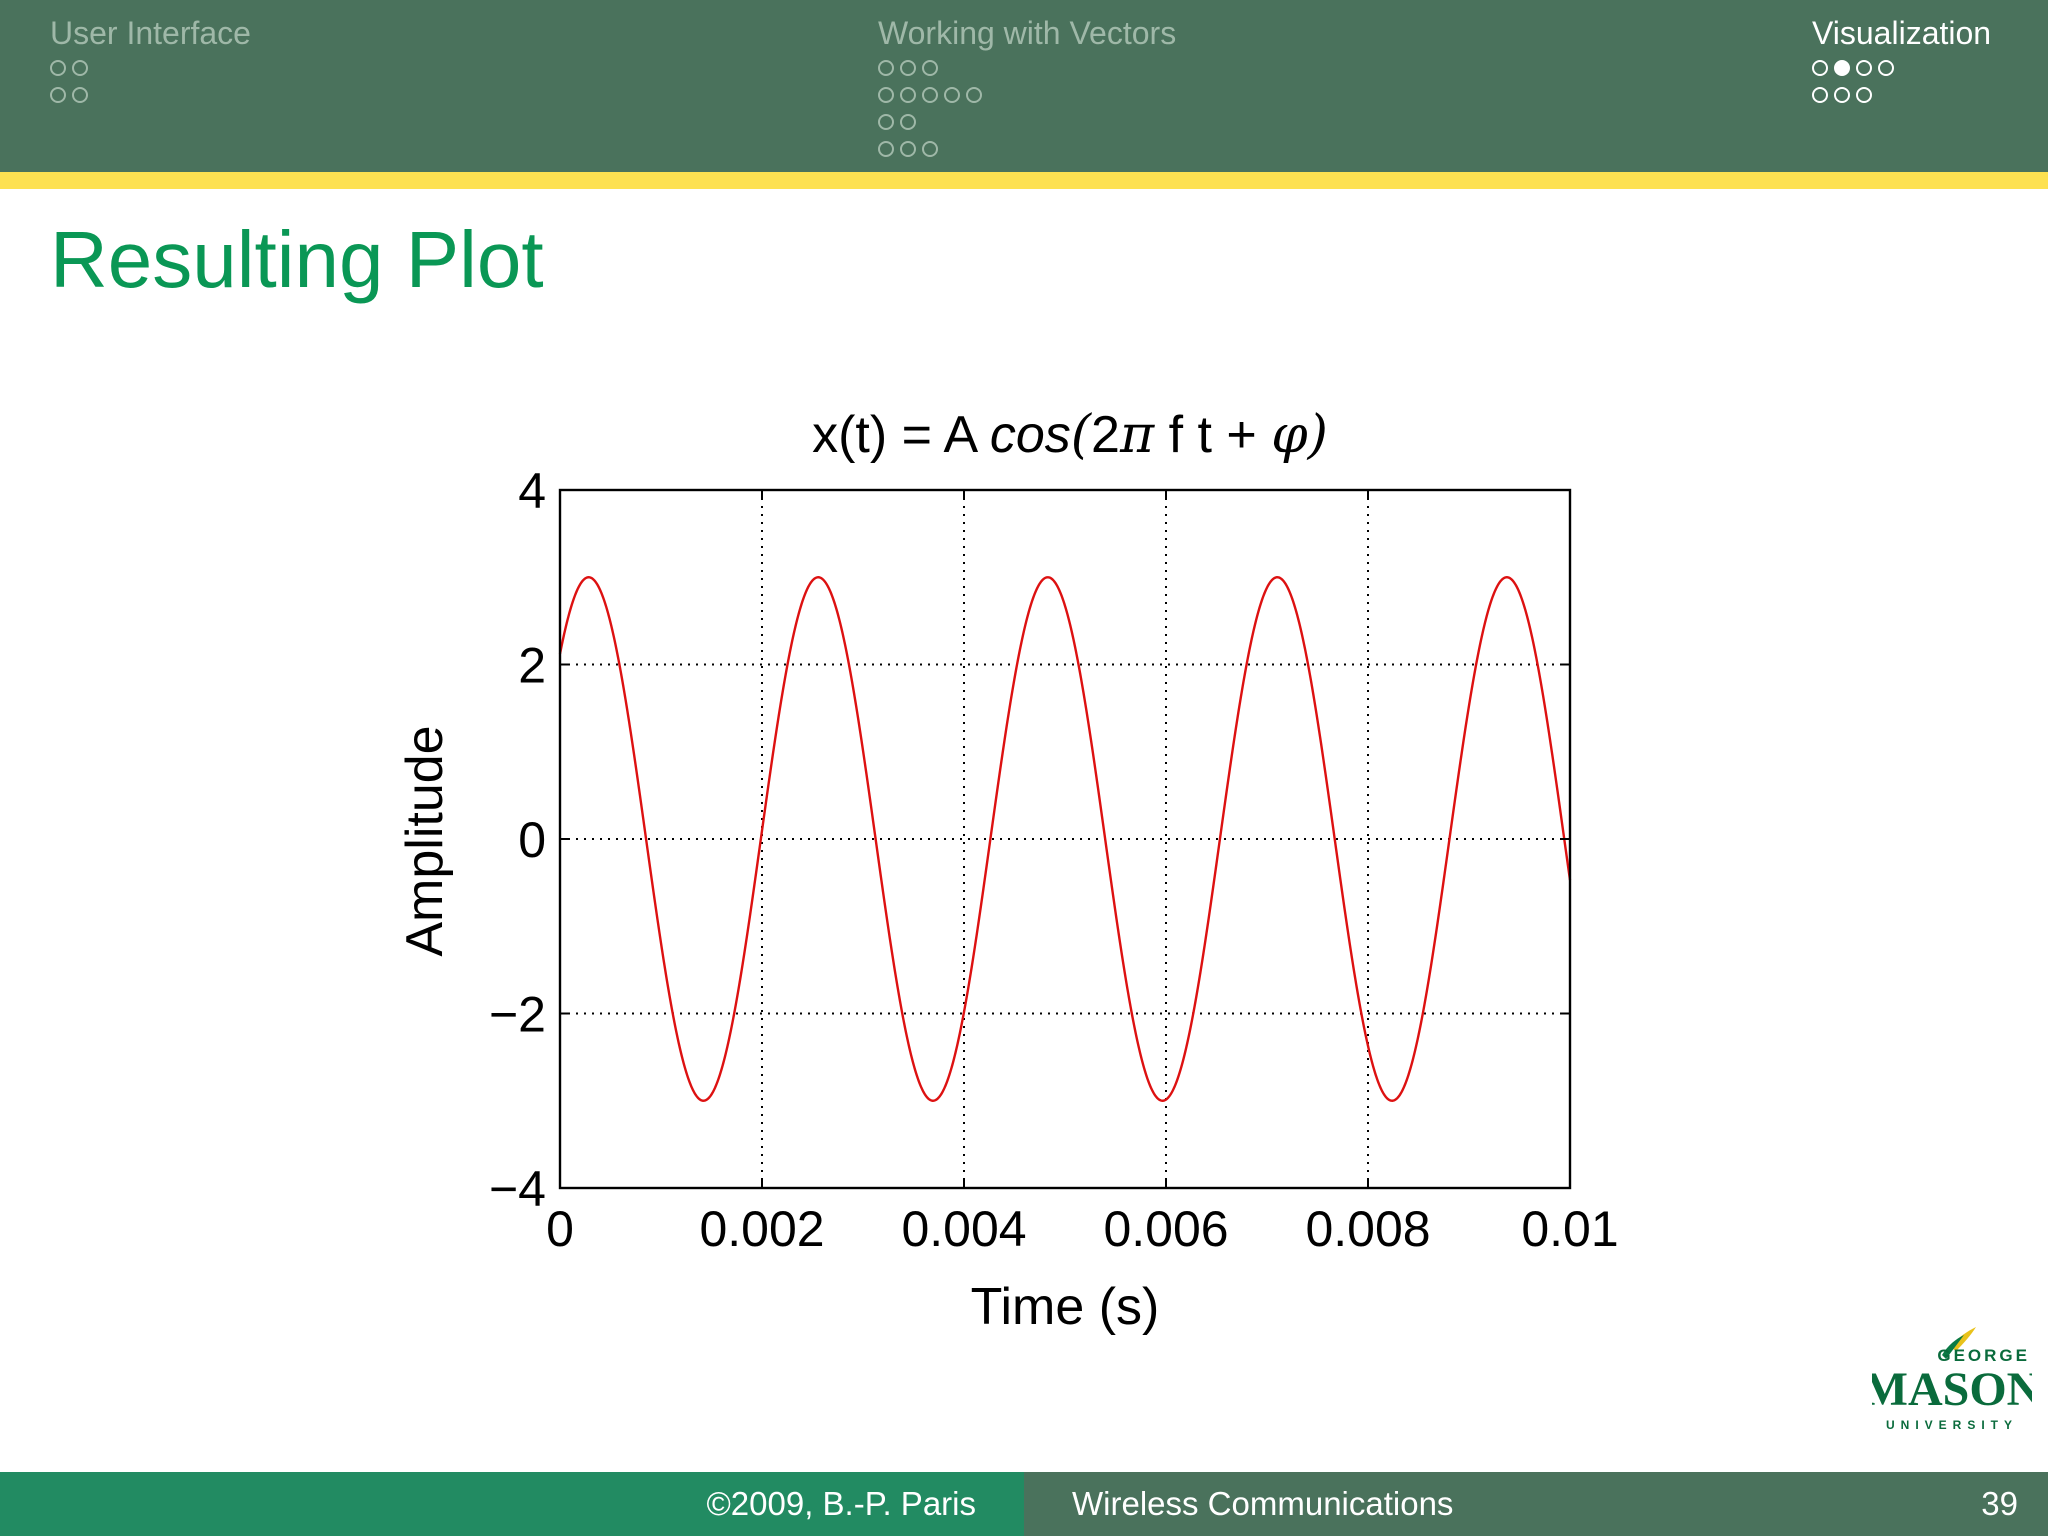 This screenshot has width=2048, height=1536. I want to click on y-axis-label: Amplitude, so click(425, 840).